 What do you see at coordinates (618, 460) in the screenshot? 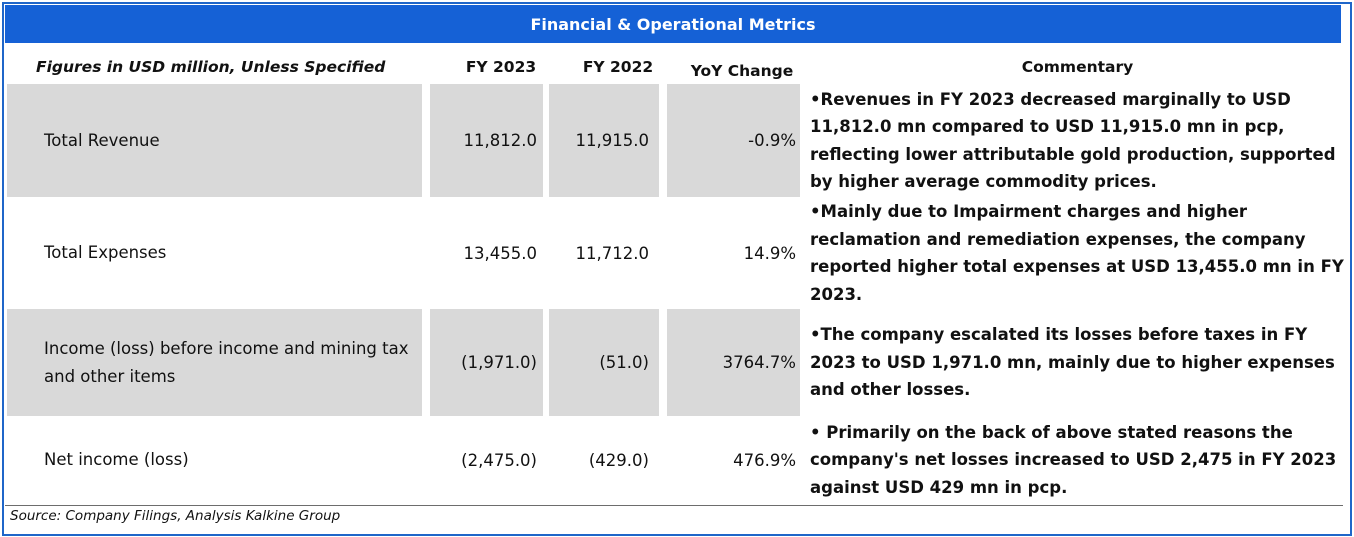
I see `cell-fy2022-net-income: (429.0)` at bounding box center [618, 460].